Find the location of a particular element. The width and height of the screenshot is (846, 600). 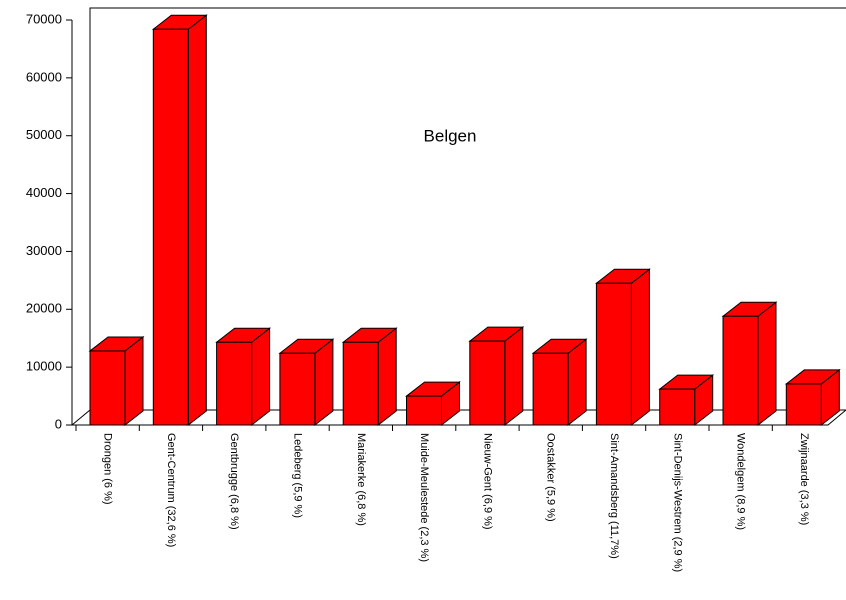

y-tick-label: 70000 is located at coordinates (44, 18).